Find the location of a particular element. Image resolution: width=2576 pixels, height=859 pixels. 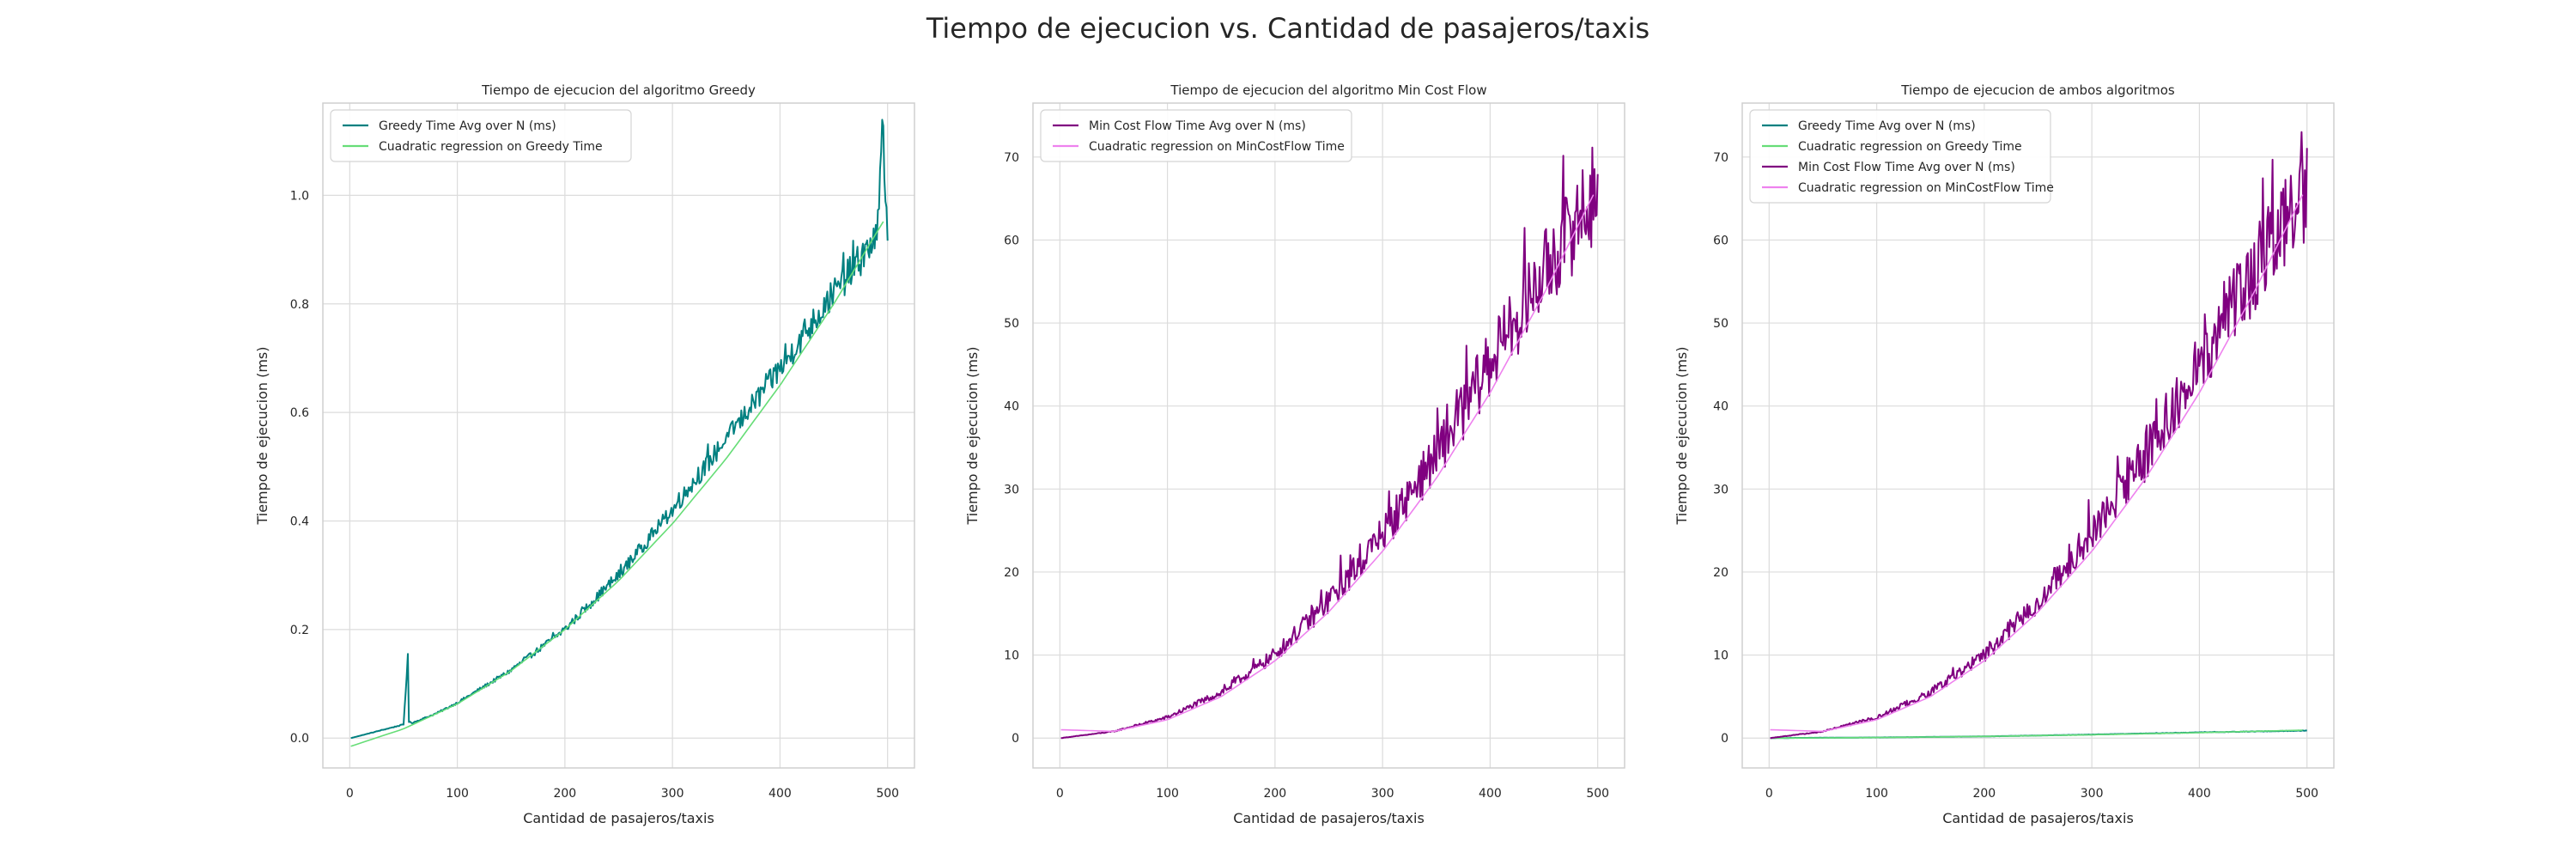

y-tick-label: 1.0 is located at coordinates (300, 196).